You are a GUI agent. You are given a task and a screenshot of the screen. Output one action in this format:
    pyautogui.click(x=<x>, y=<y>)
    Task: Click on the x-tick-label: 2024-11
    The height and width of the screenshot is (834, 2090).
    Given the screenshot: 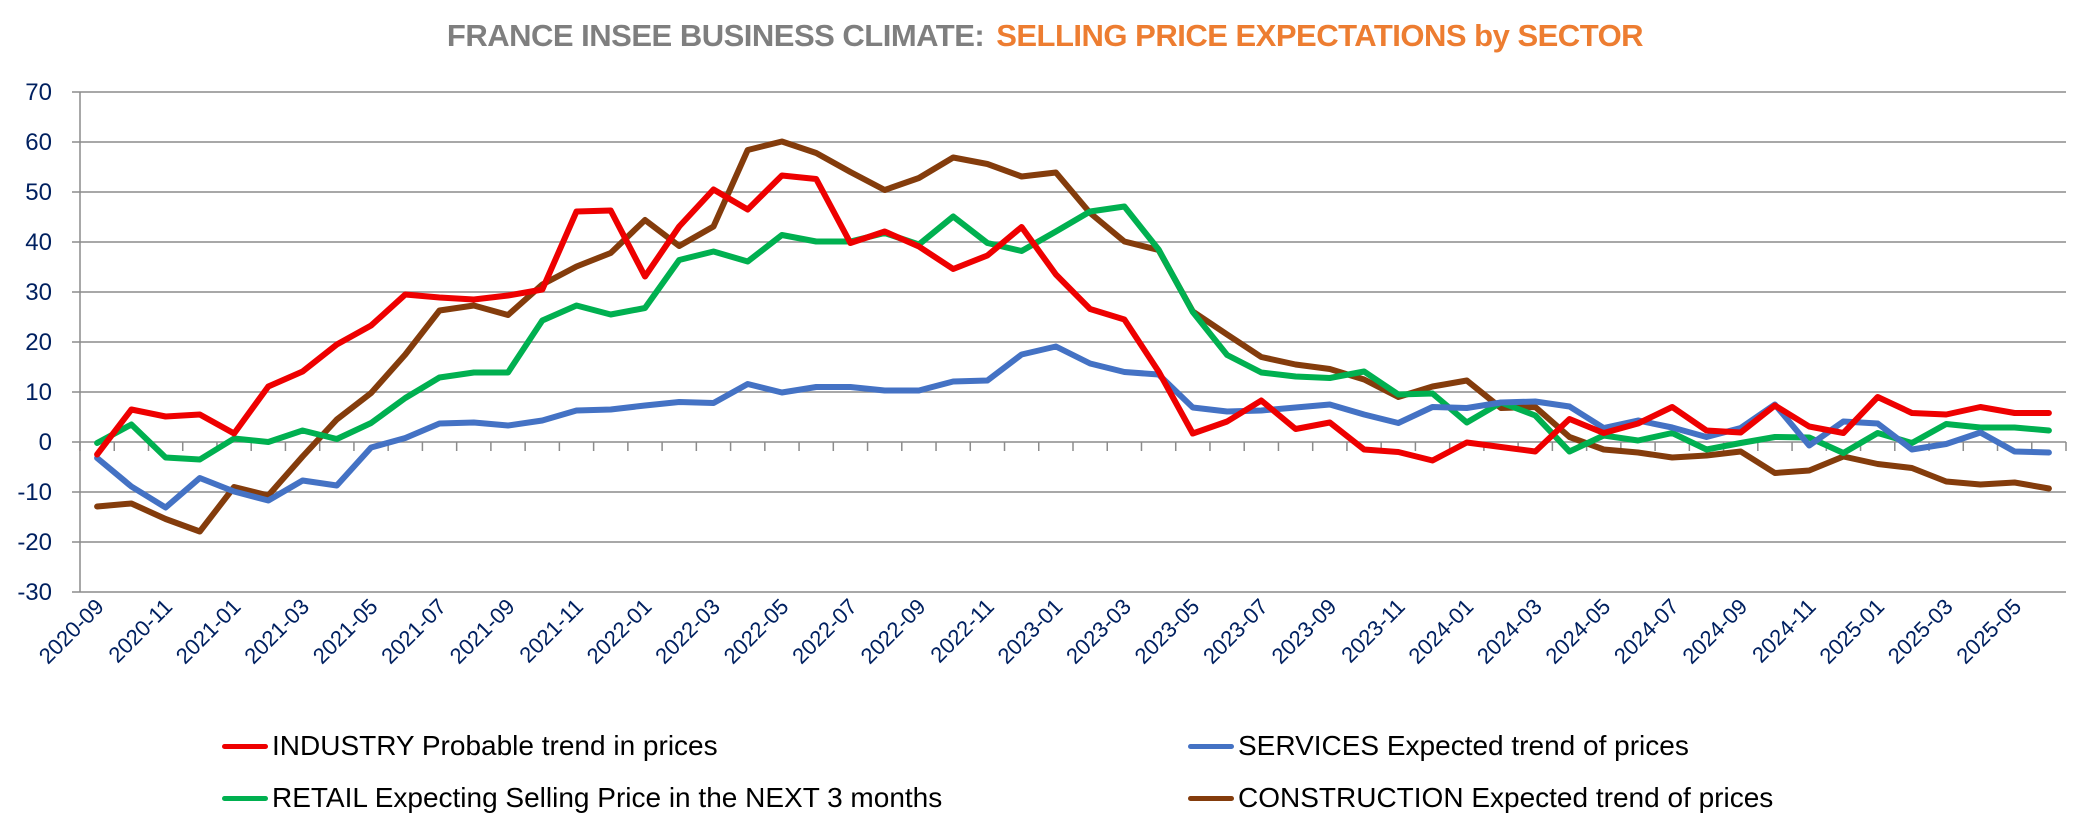 What is the action you would take?
    pyautogui.click(x=1784, y=631)
    